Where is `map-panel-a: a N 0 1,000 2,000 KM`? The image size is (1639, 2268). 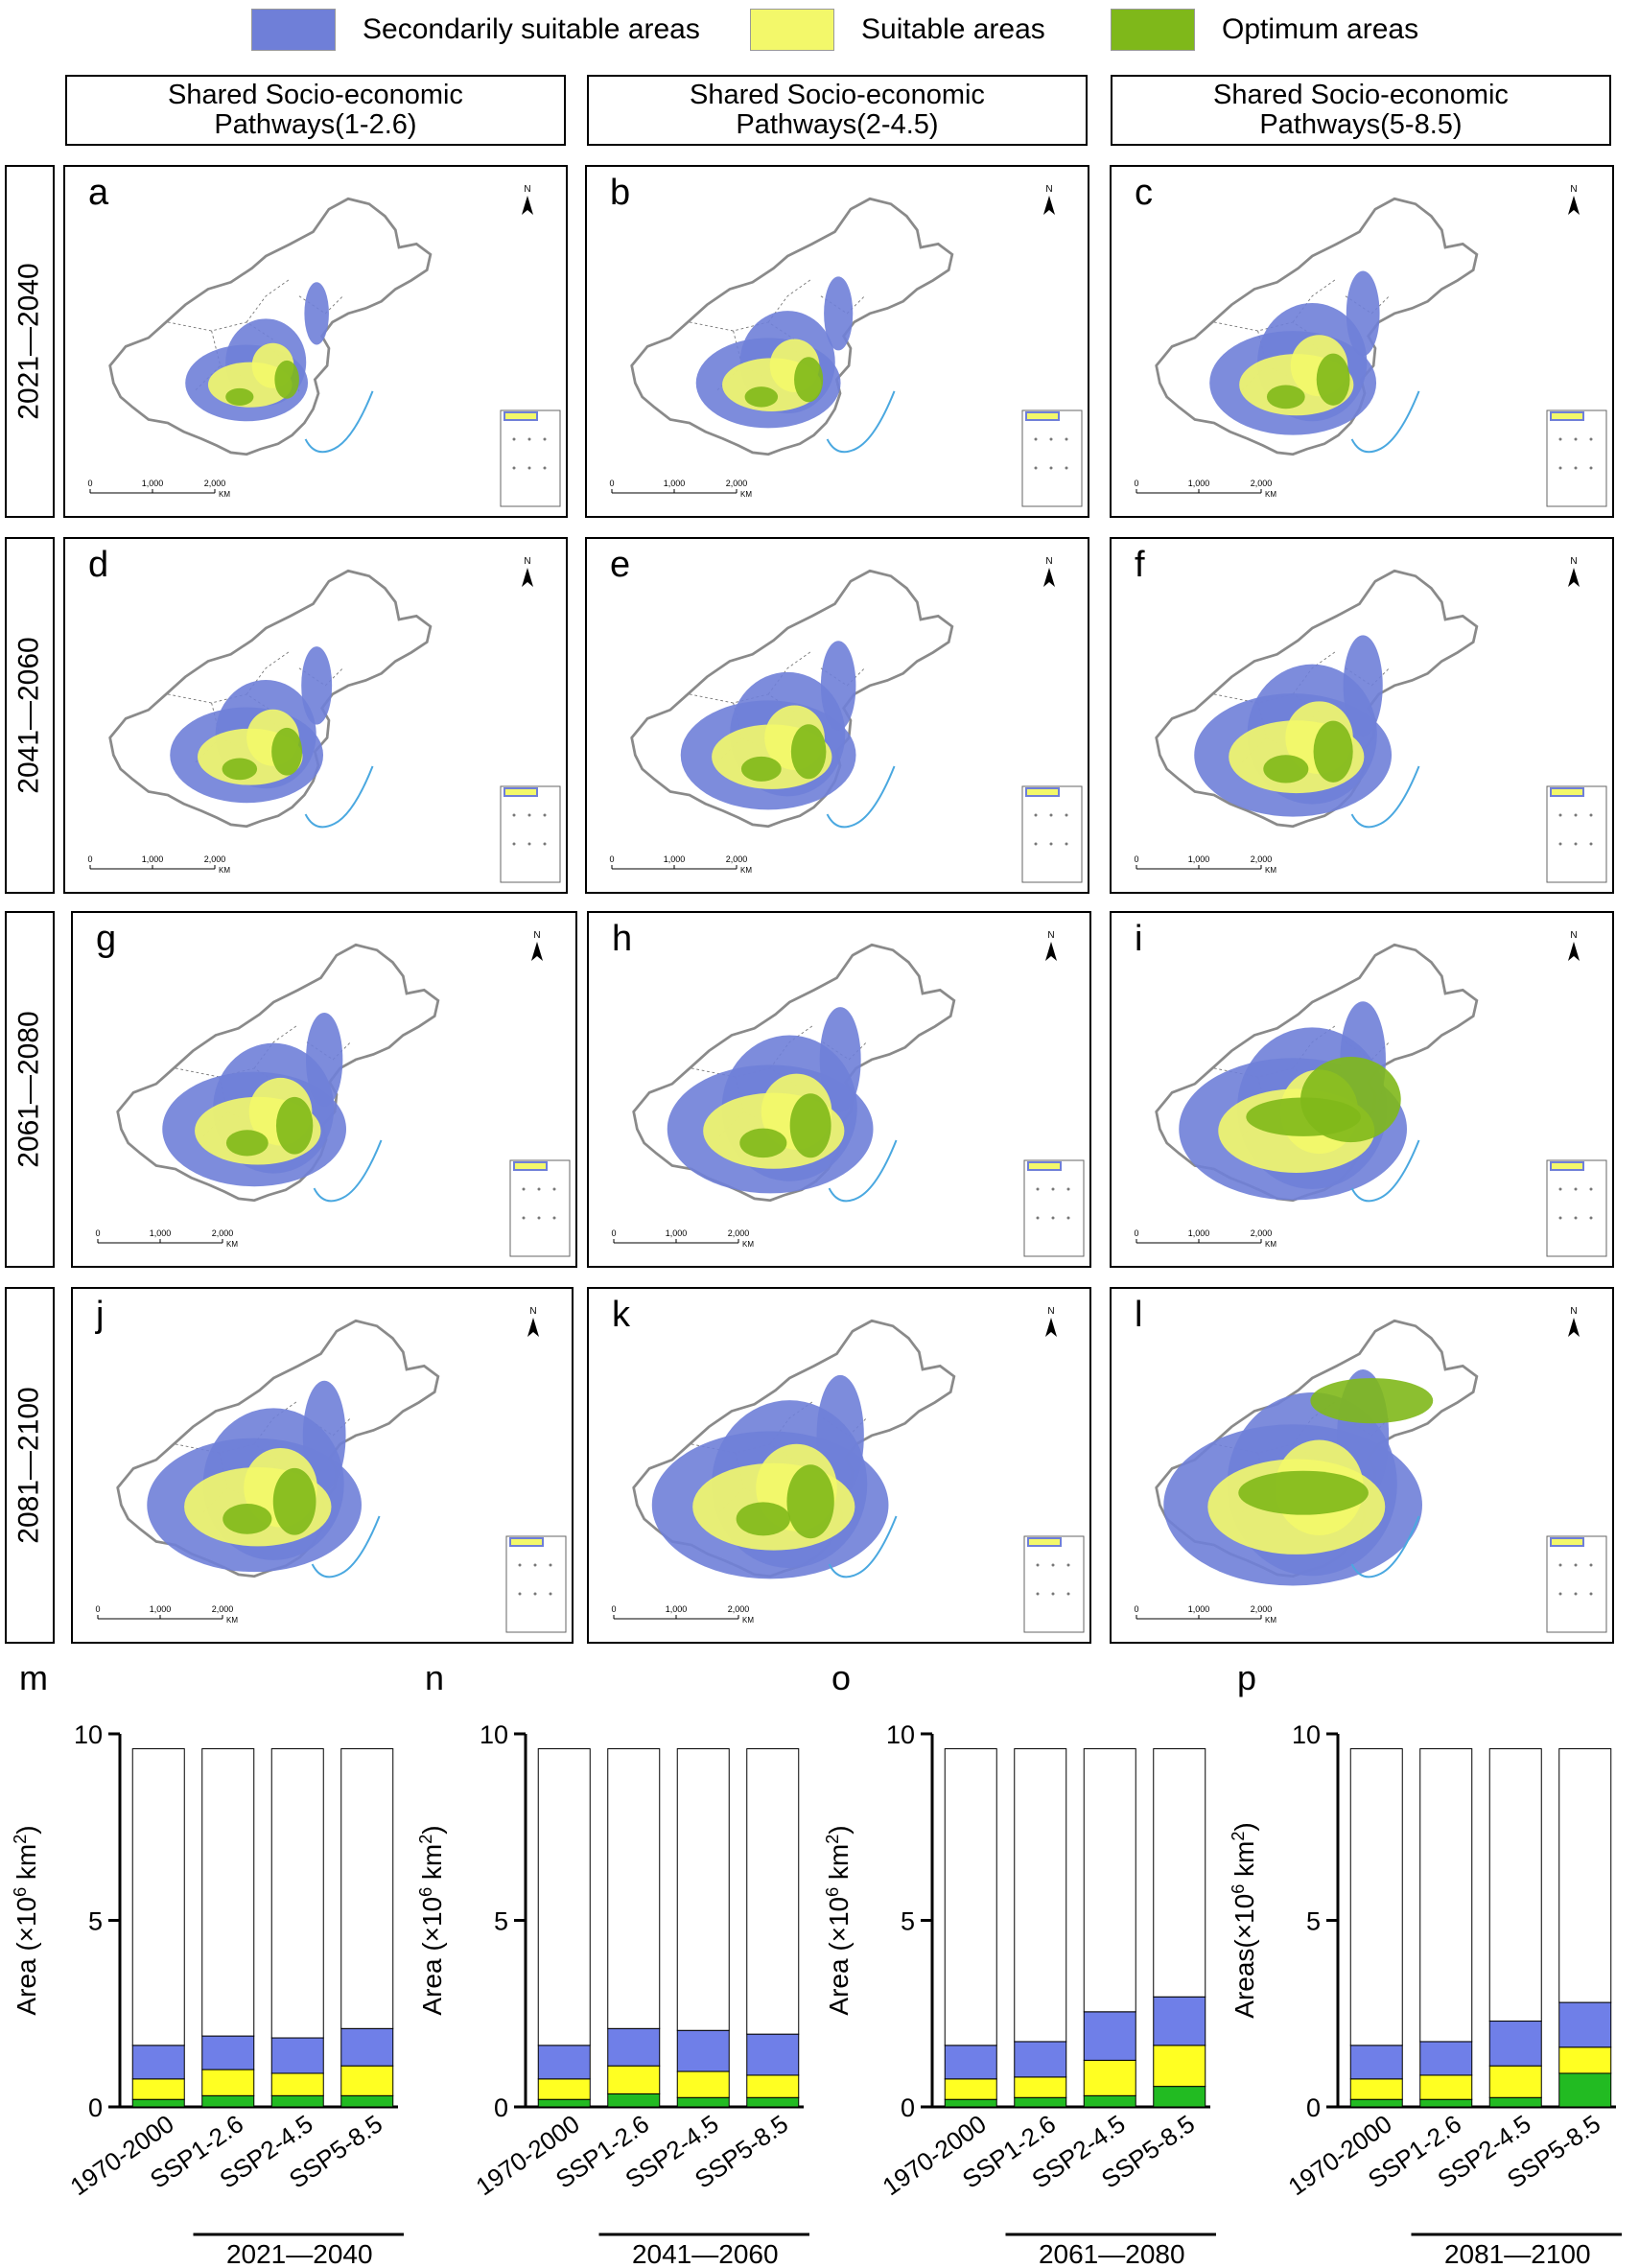
map-panel-a: a N 0 1,000 2,000 KM is located at coordinates (315, 341).